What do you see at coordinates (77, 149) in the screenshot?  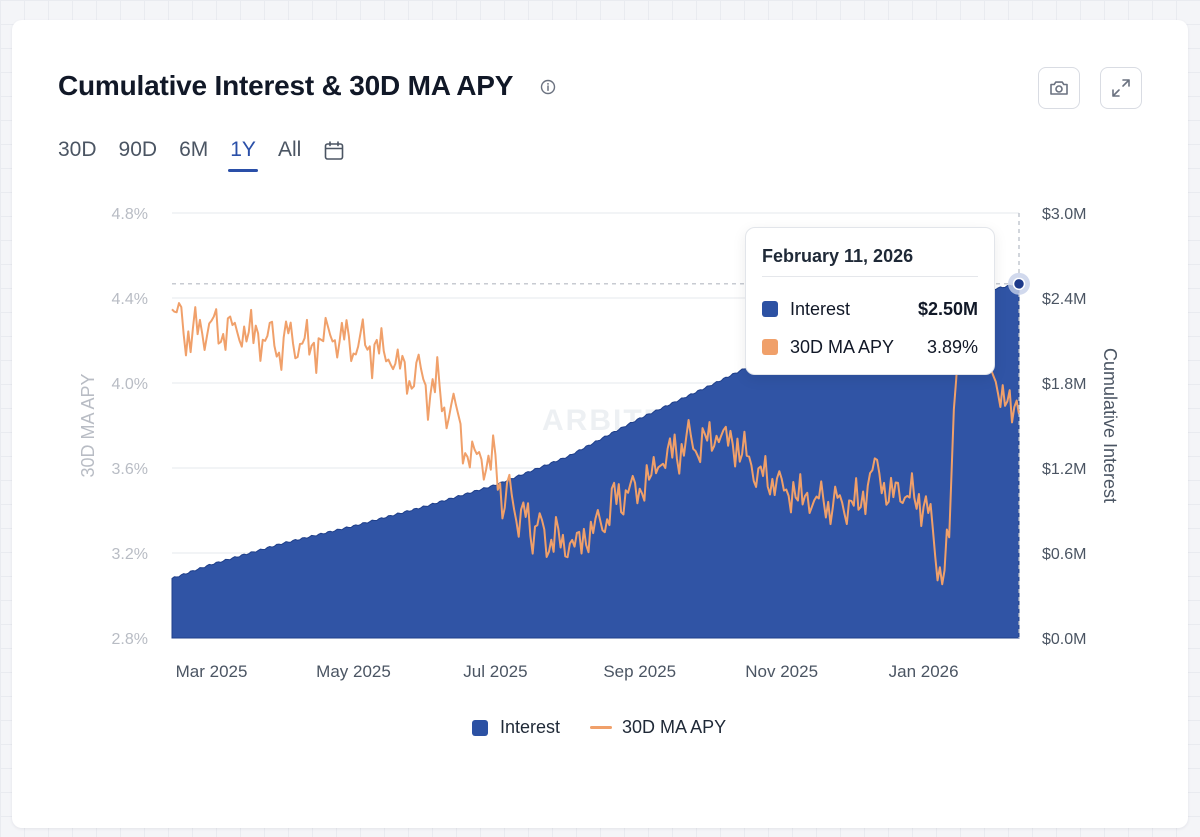 I see `tab-30d: 30D` at bounding box center [77, 149].